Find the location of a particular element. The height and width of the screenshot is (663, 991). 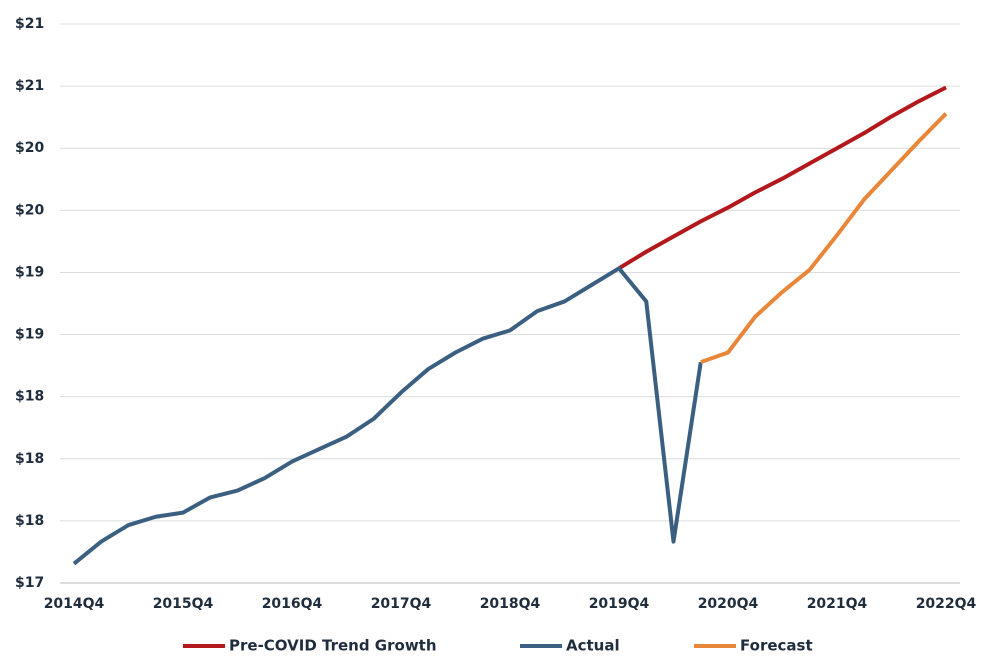

x-tick-label: 2021Q4 is located at coordinates (837, 604).